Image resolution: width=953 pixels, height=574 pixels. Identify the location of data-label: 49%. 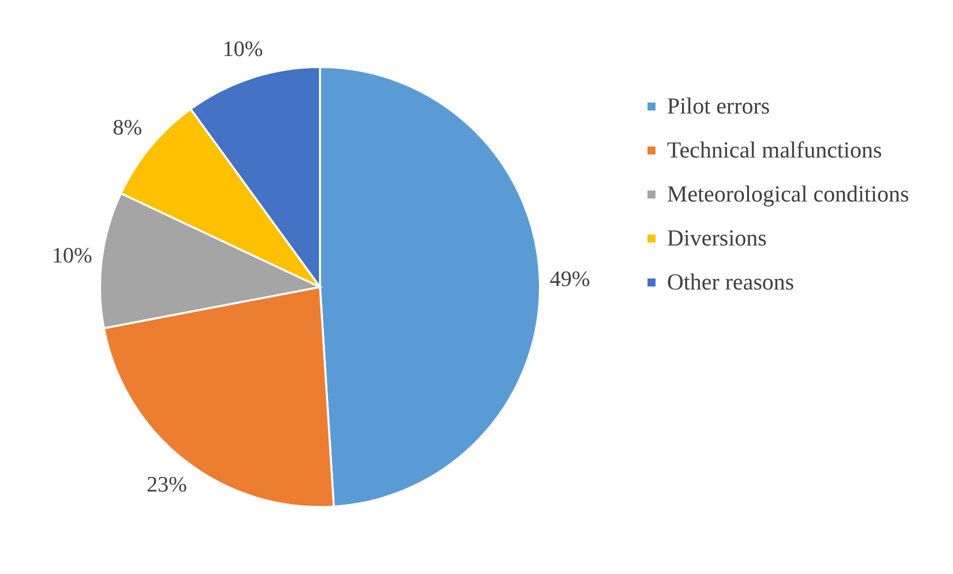
(570, 279).